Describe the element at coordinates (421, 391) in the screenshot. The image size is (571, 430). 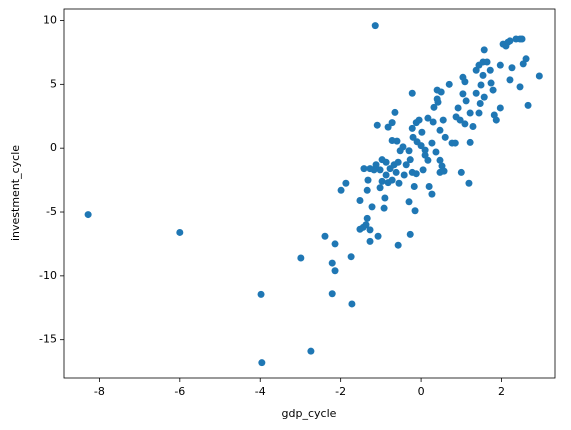
I see `x-tick-label: 0` at that location.